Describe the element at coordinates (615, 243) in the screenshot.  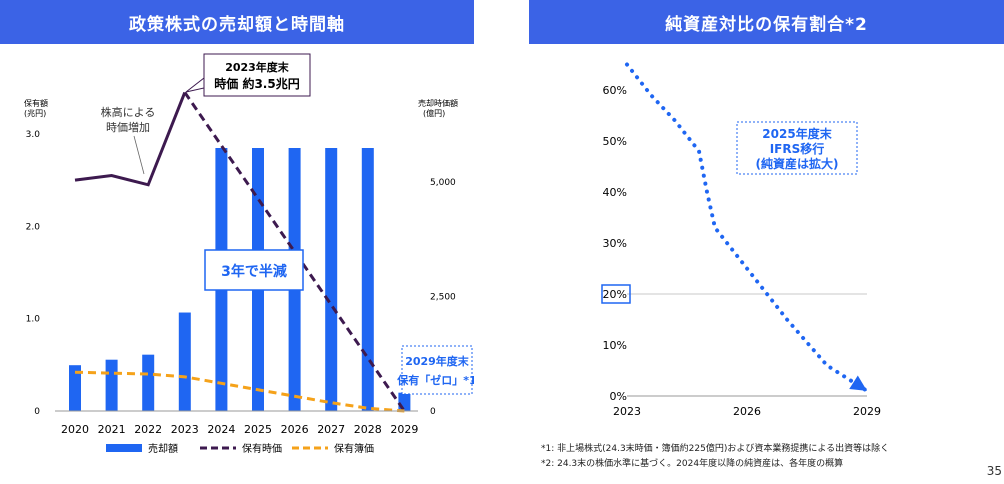
I see `y-tick-label: 30%` at that location.